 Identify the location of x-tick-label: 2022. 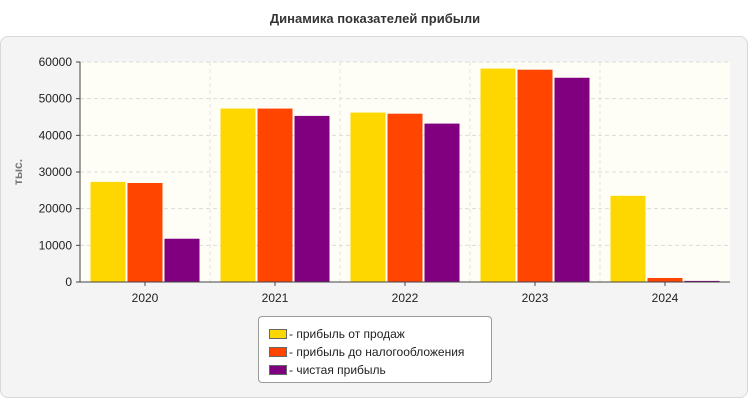
(405, 298).